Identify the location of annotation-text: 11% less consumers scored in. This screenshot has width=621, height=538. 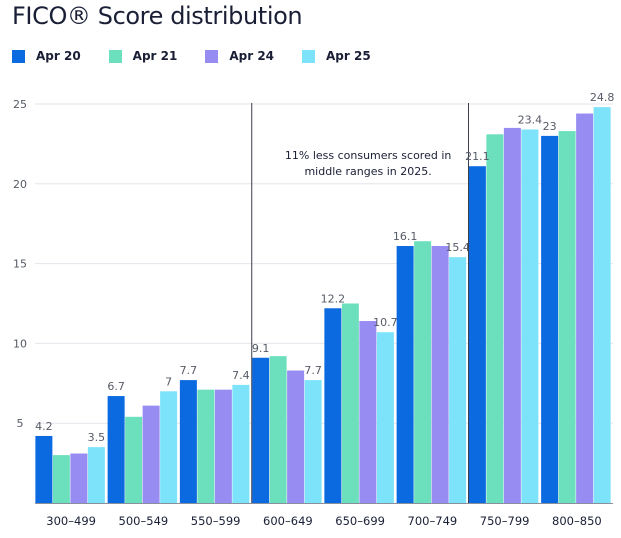
(368, 155).